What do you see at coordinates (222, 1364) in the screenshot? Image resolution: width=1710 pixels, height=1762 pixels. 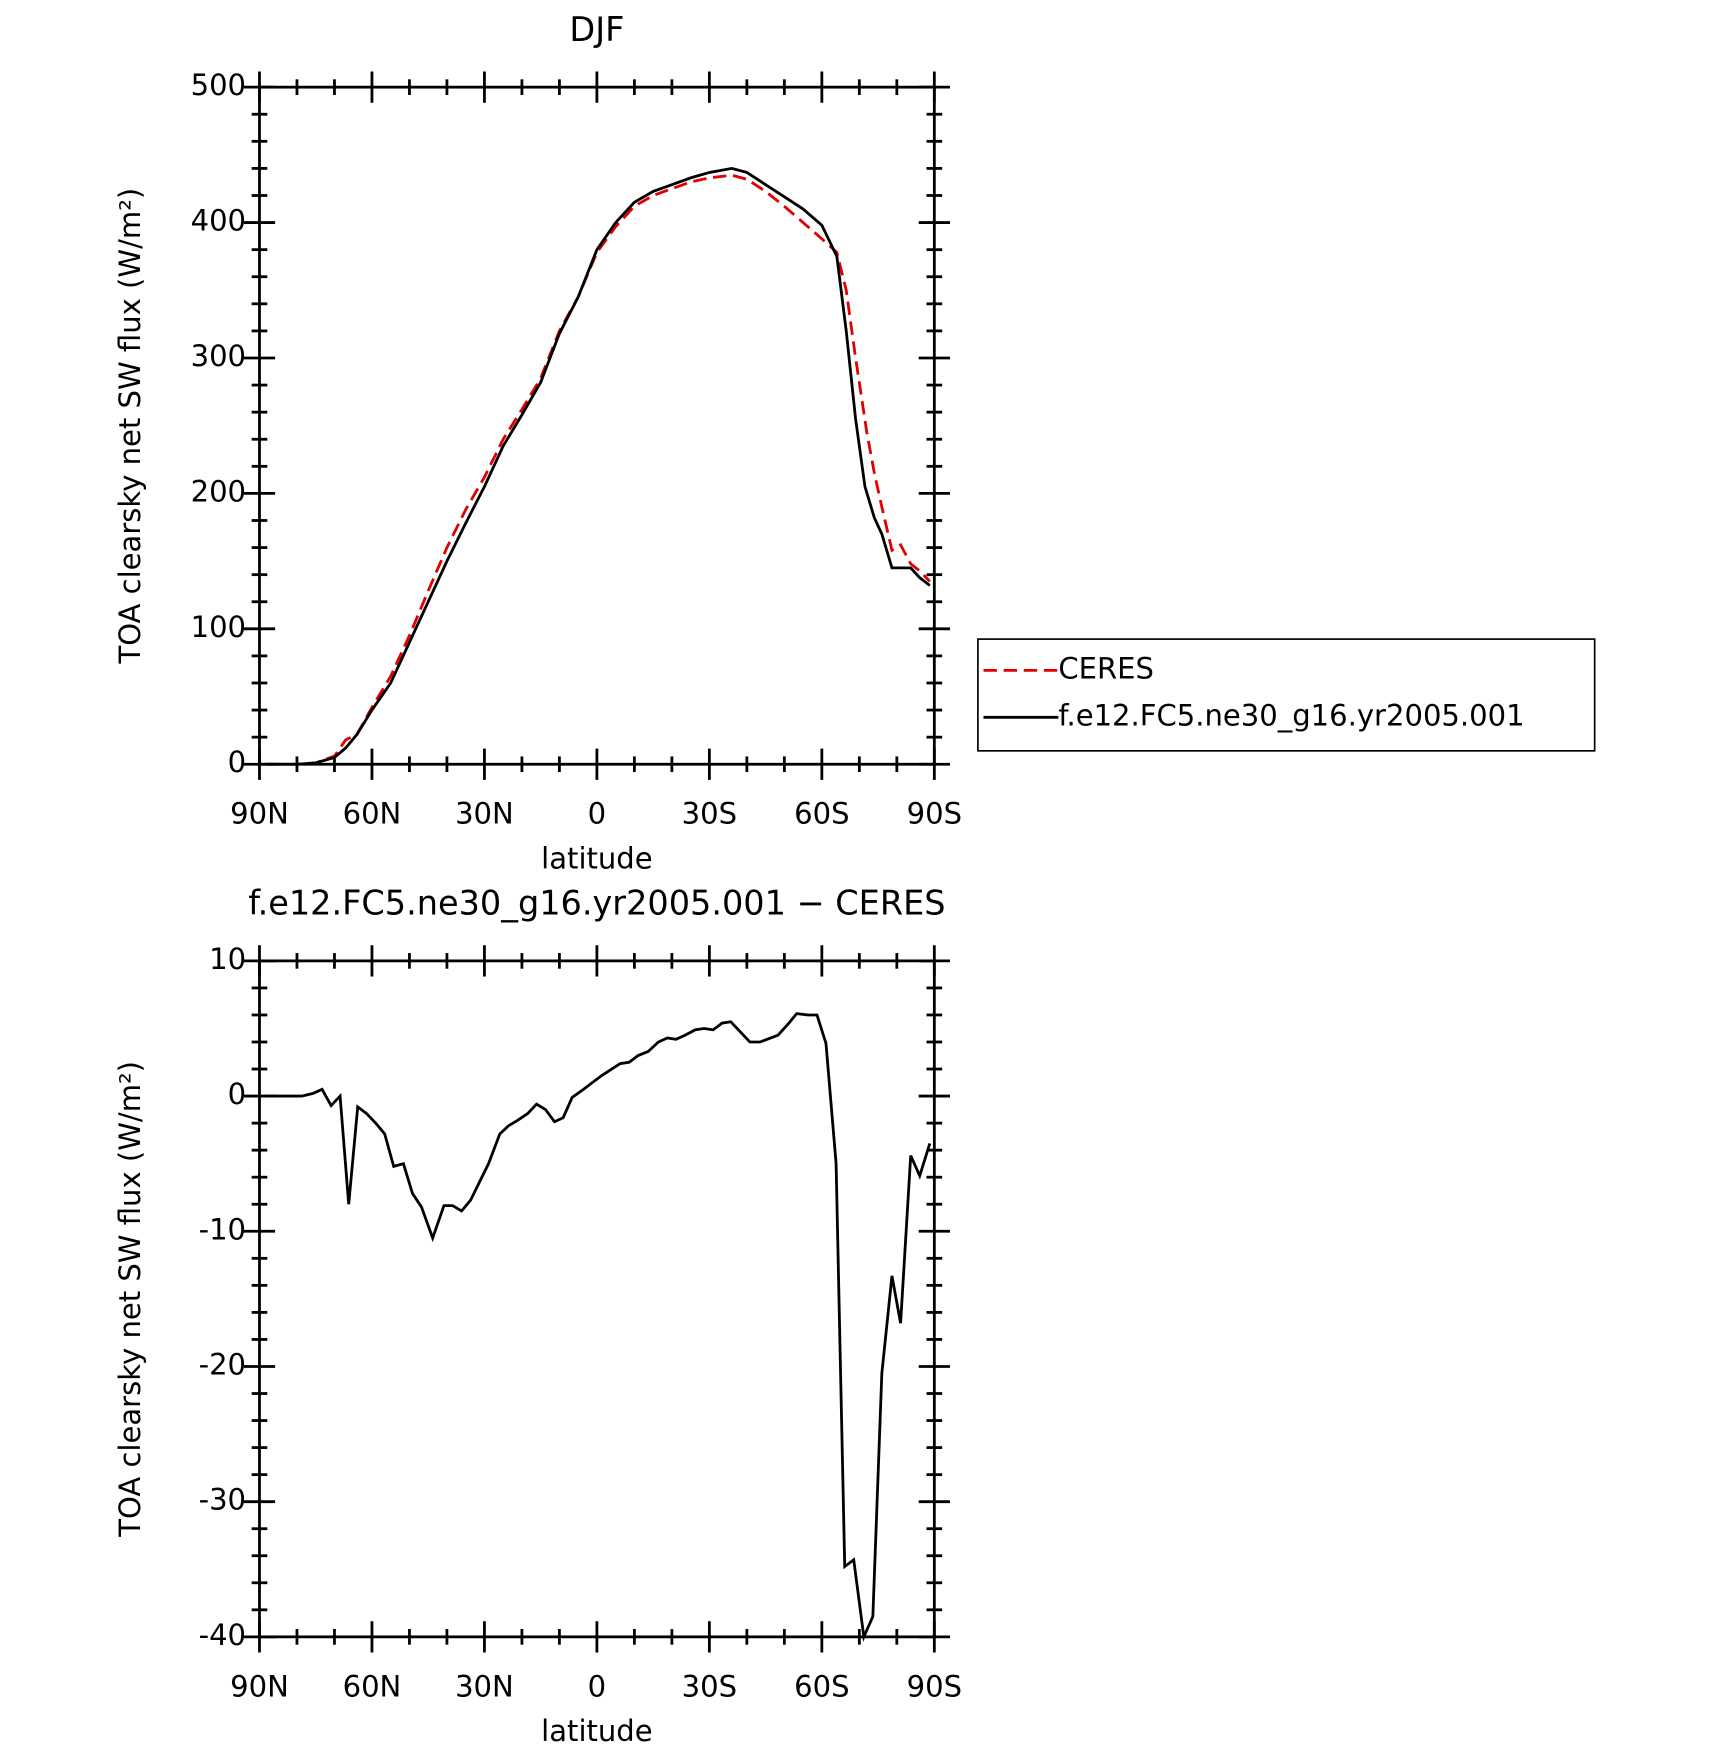 I see `y-tick-label: -20` at bounding box center [222, 1364].